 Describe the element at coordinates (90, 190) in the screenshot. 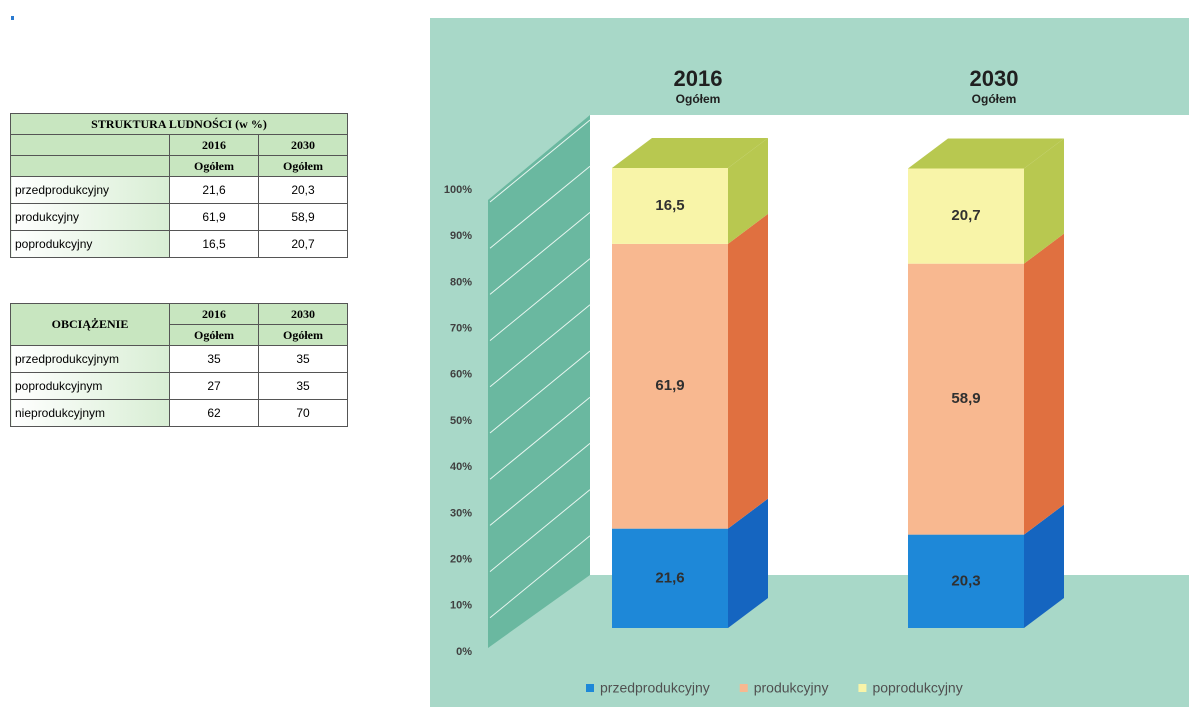

I see `table-cell: przedprodukcyjny` at that location.